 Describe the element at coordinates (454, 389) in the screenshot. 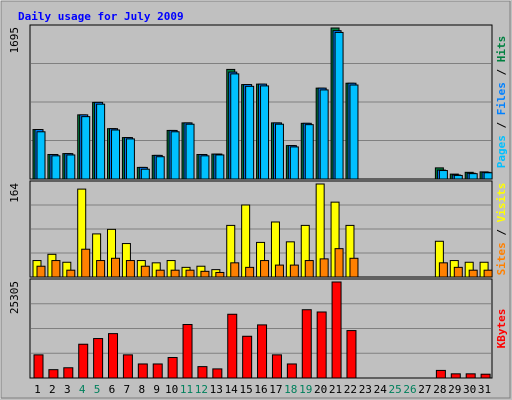

I see `x-tick-label: 29` at that location.